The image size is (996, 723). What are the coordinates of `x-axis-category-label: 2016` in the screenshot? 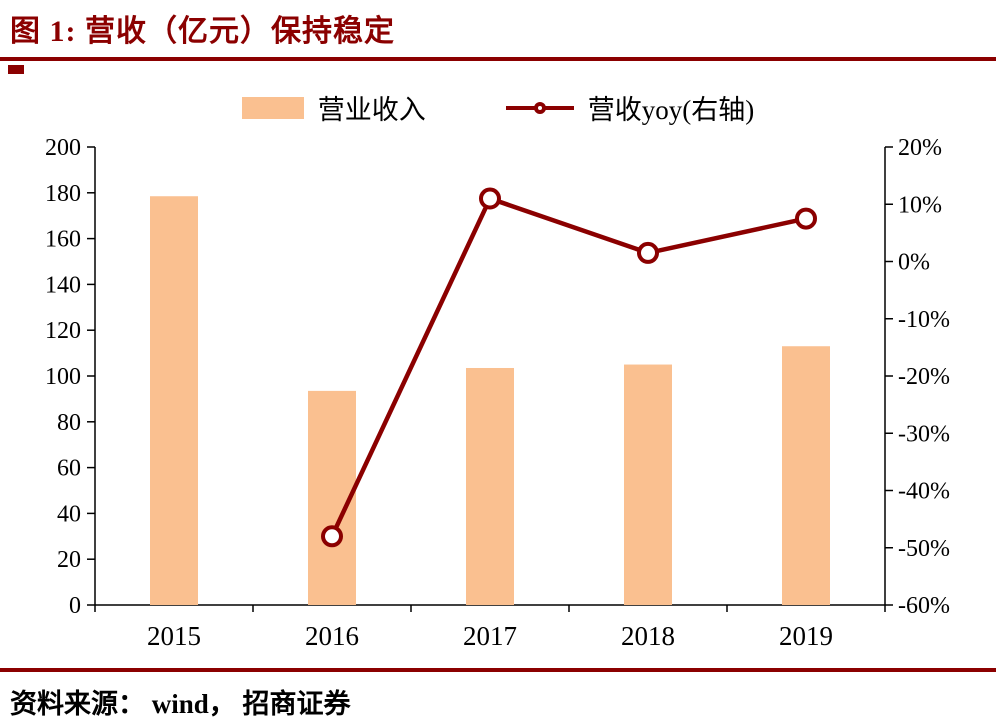 It's located at (332, 636).